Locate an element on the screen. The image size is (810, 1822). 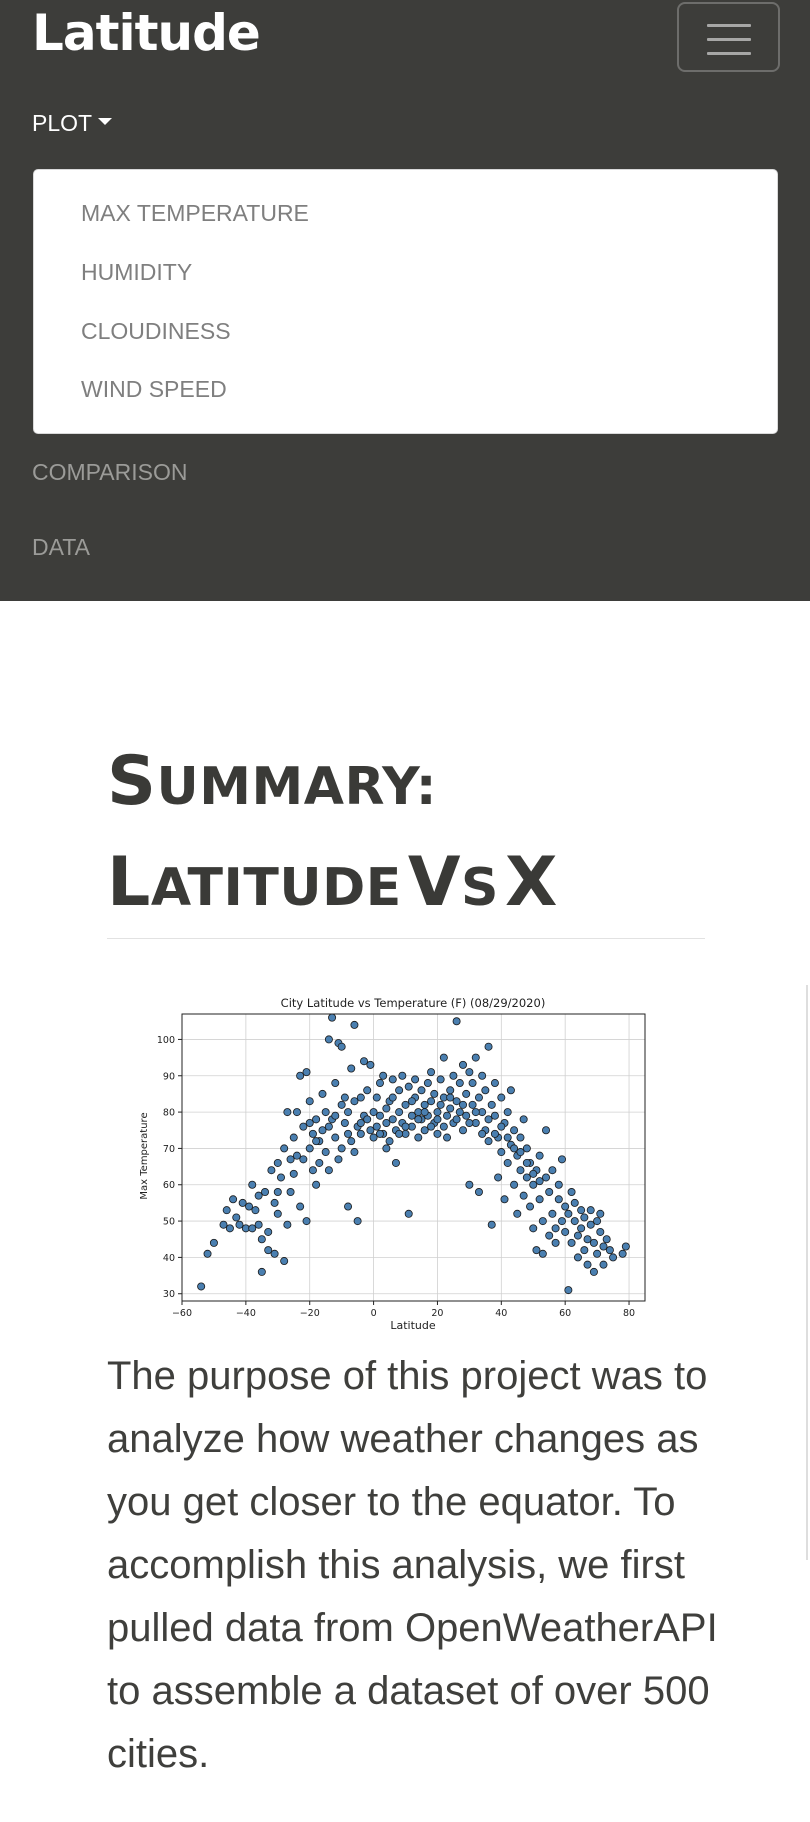
scrollbar-track is located at coordinates (807, 1272).